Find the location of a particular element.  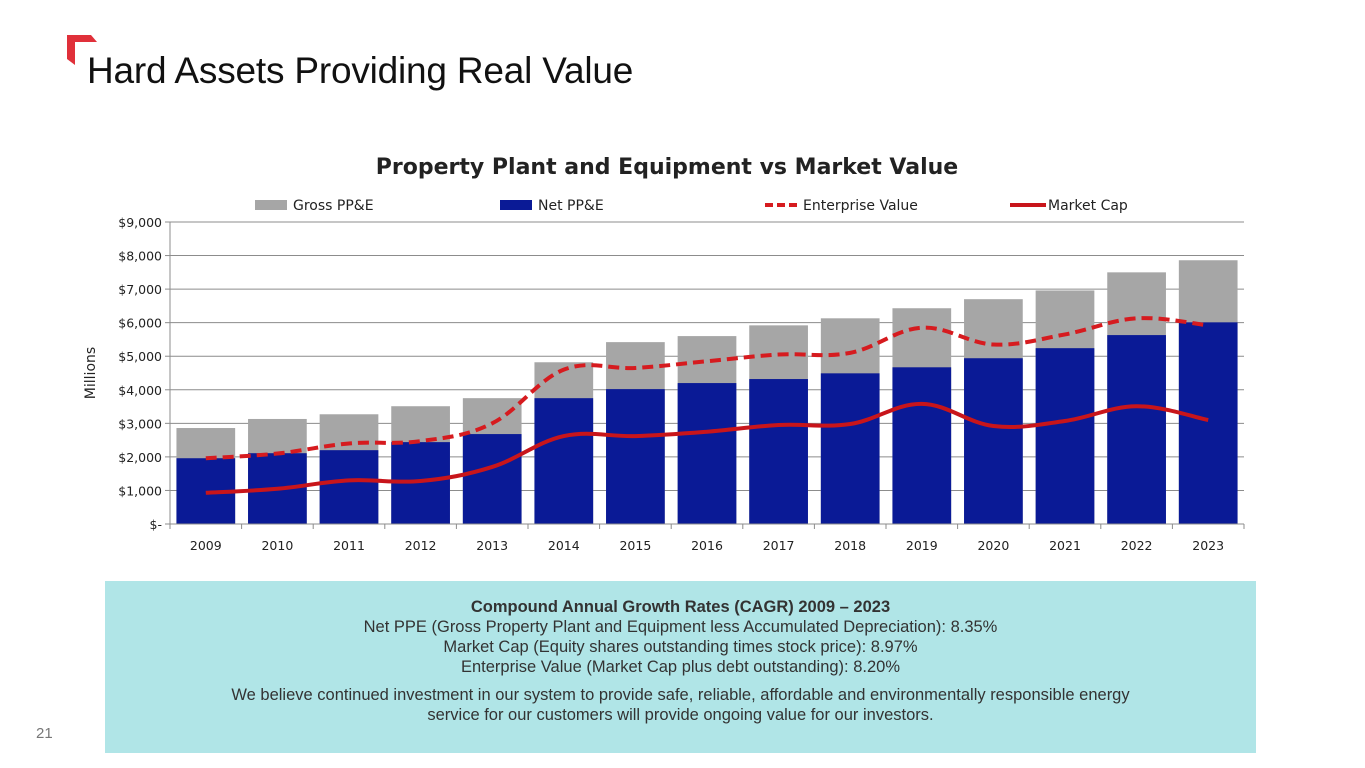

x-tick-label: 2022 is located at coordinates (1137, 545).